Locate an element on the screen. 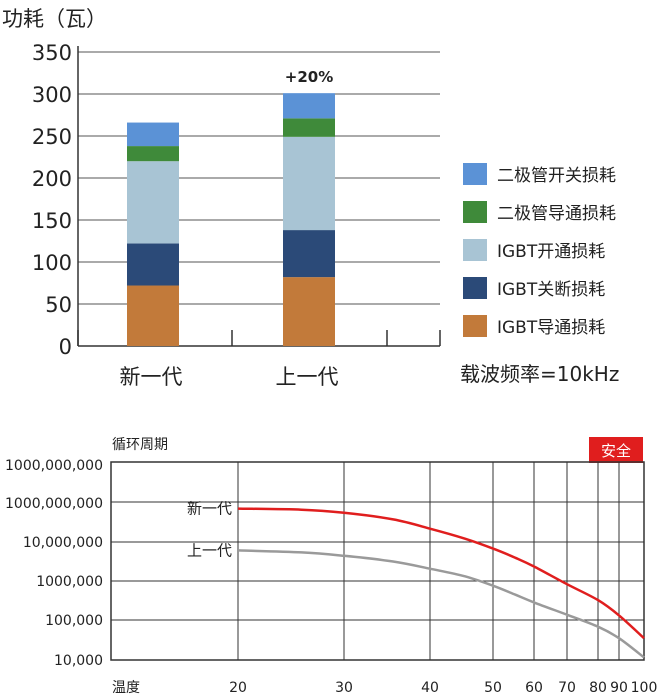  bar-y-tick-label: 200 is located at coordinates (52, 179).